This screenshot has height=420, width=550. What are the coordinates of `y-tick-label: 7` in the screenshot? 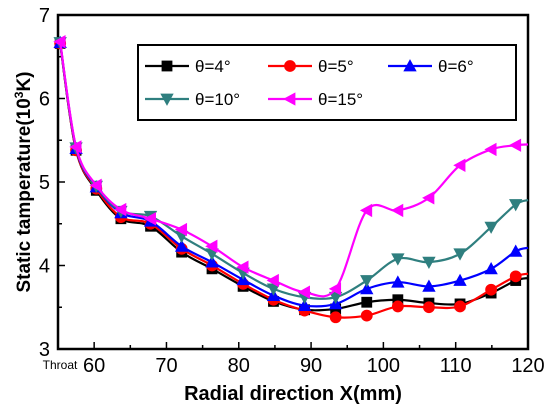 It's located at (44, 16).